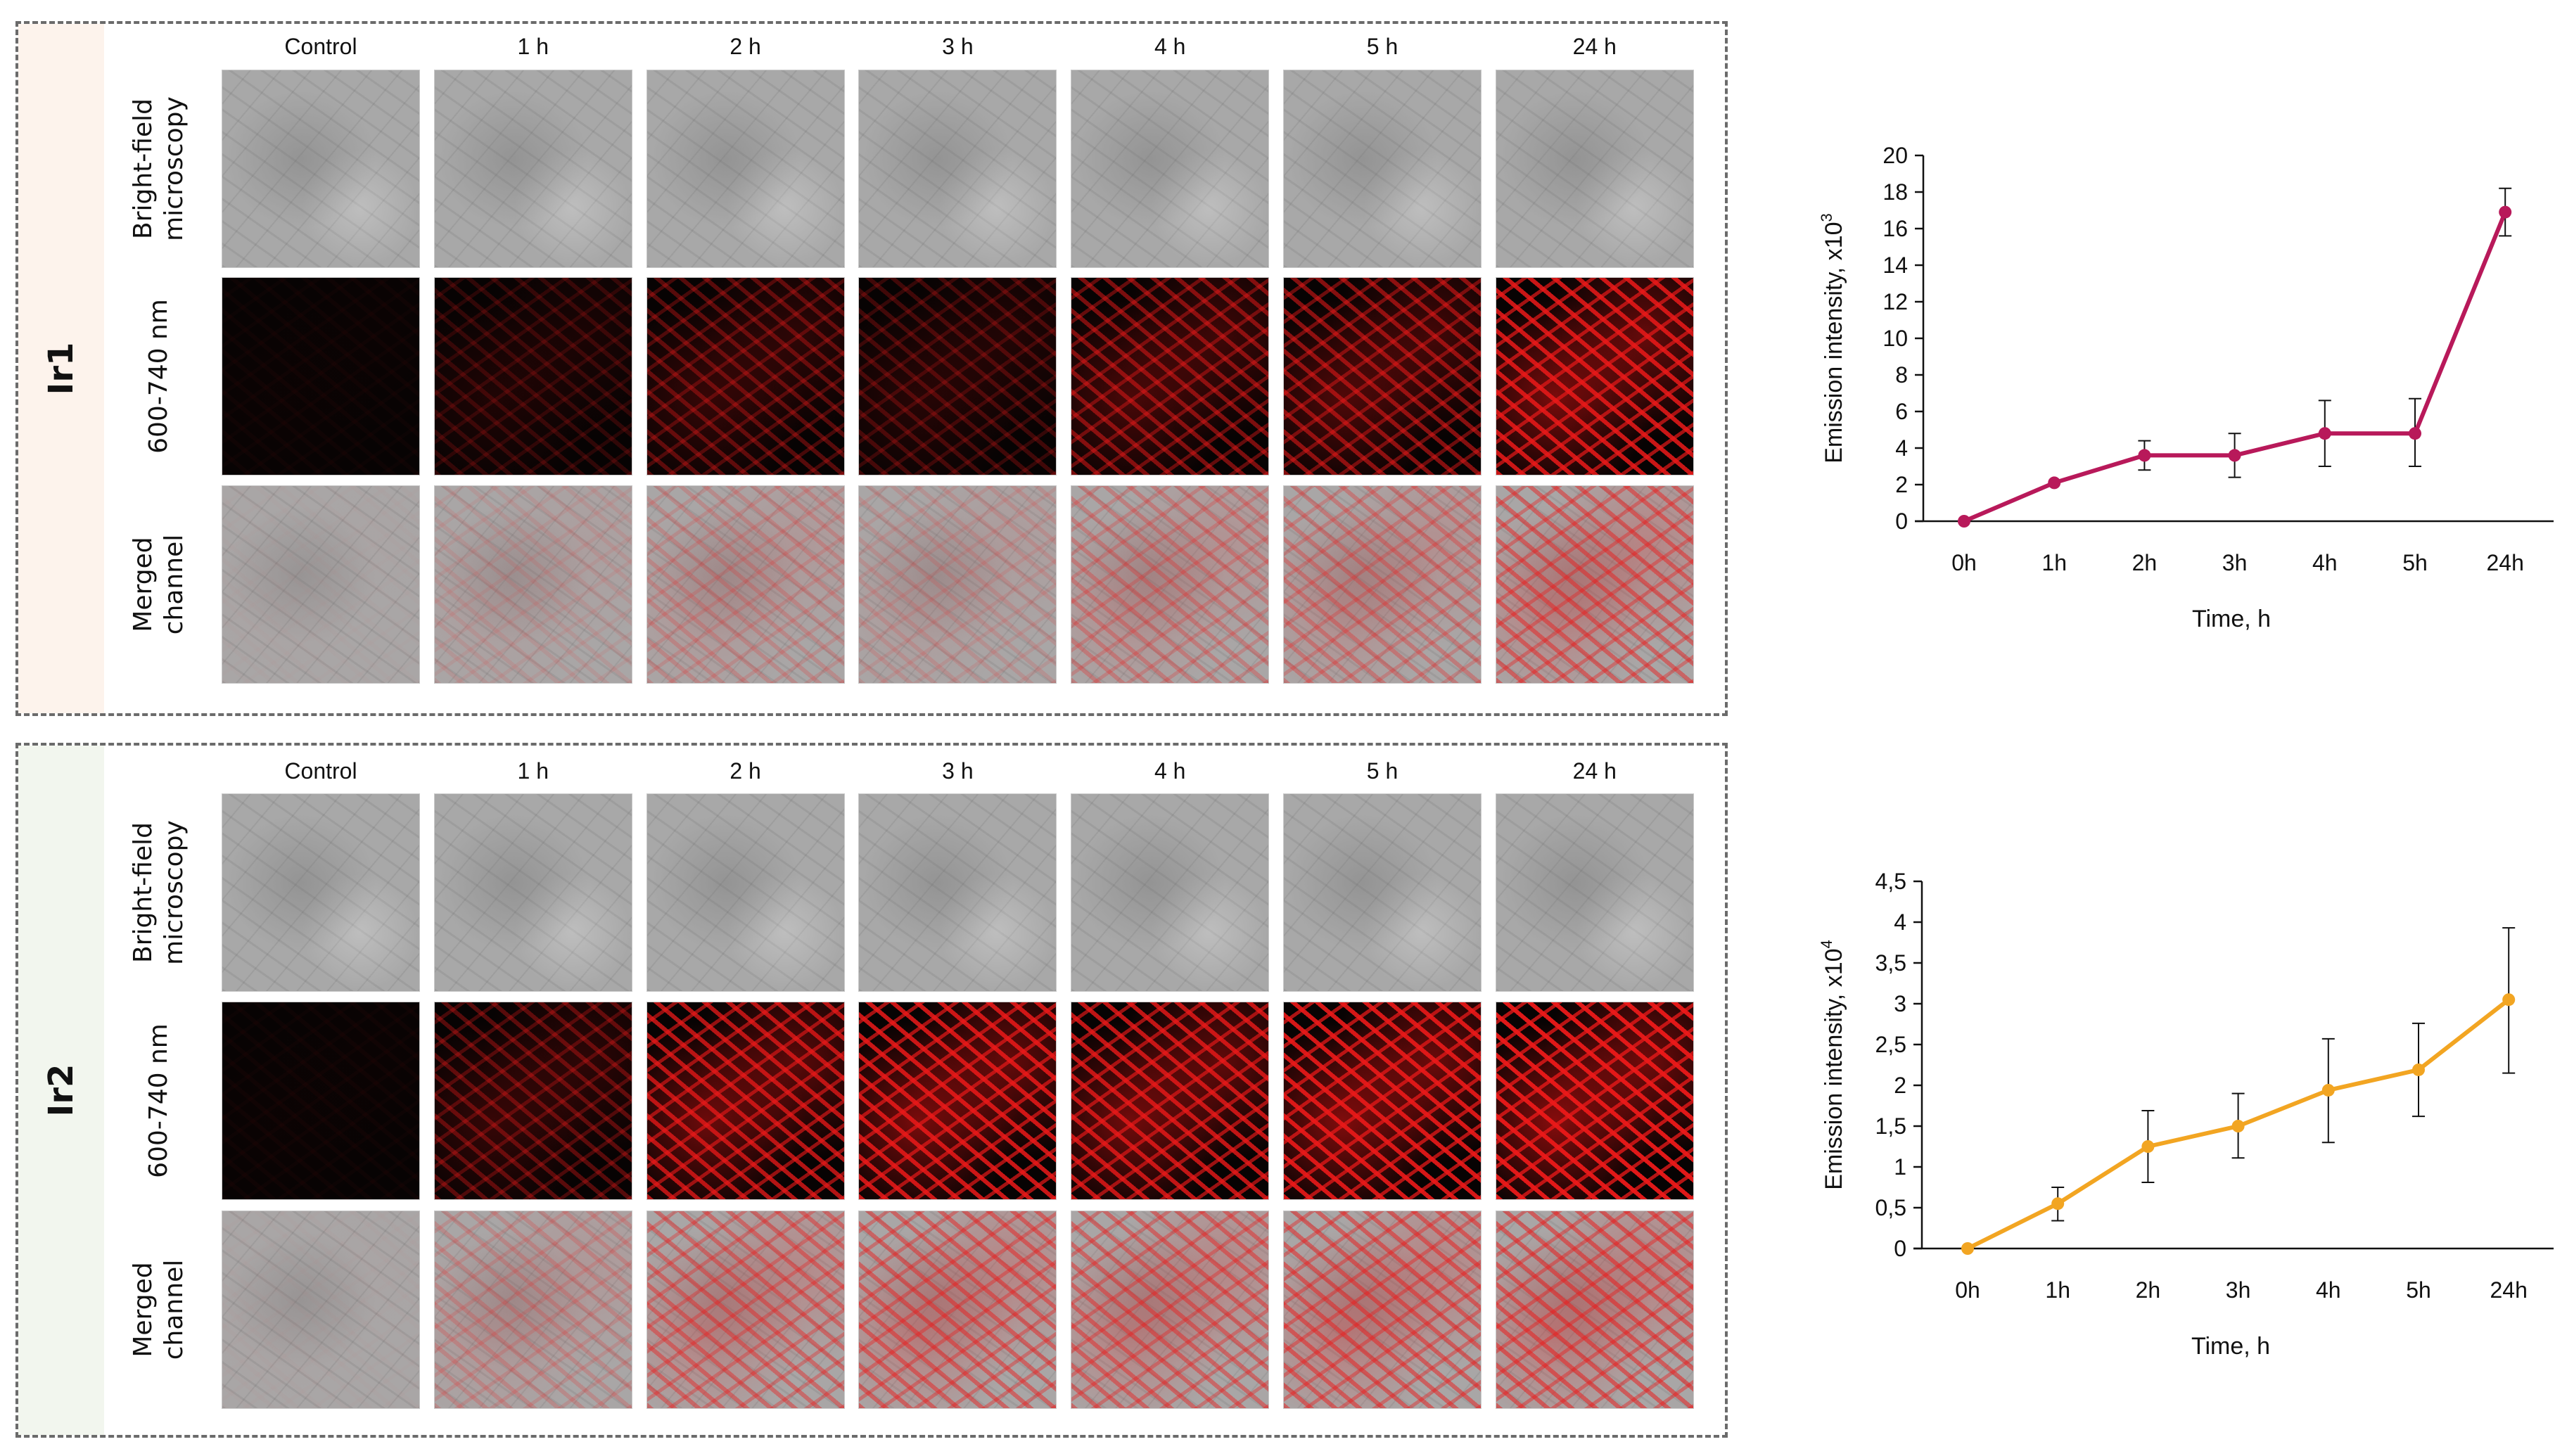  What do you see at coordinates (958, 46) in the screenshot?
I see `column-header: 3 h` at bounding box center [958, 46].